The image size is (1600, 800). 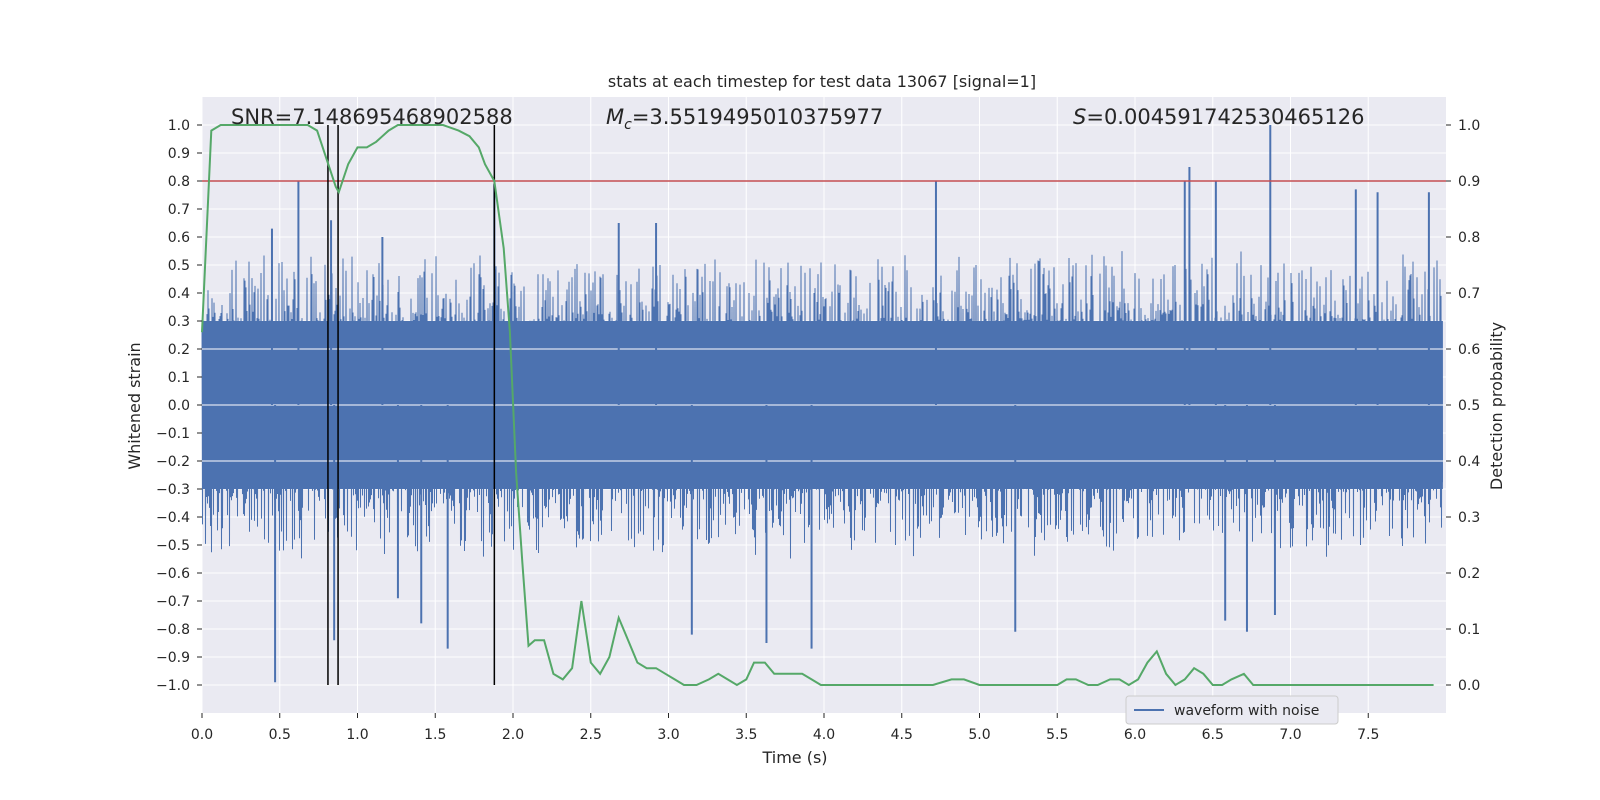 I want to click on snr-annotation: SNR=7.148695468902588, so click(x=372, y=117).